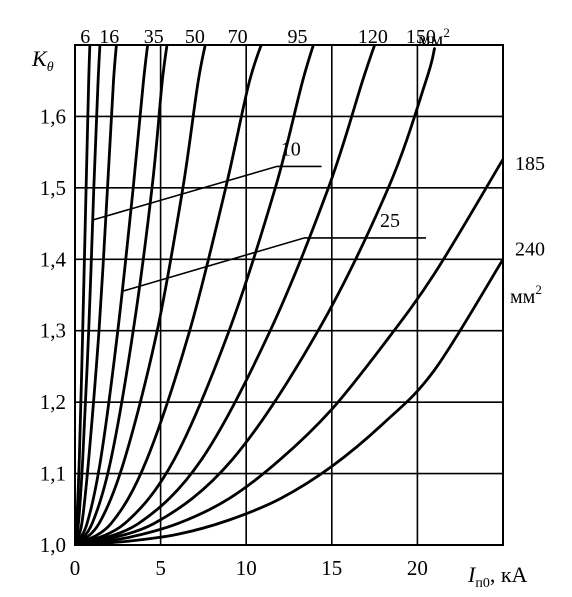 The height and width of the screenshot is (597, 572). What do you see at coordinates (526, 295) in the screenshot?
I see `unit-label-240: мм2` at bounding box center [526, 295].